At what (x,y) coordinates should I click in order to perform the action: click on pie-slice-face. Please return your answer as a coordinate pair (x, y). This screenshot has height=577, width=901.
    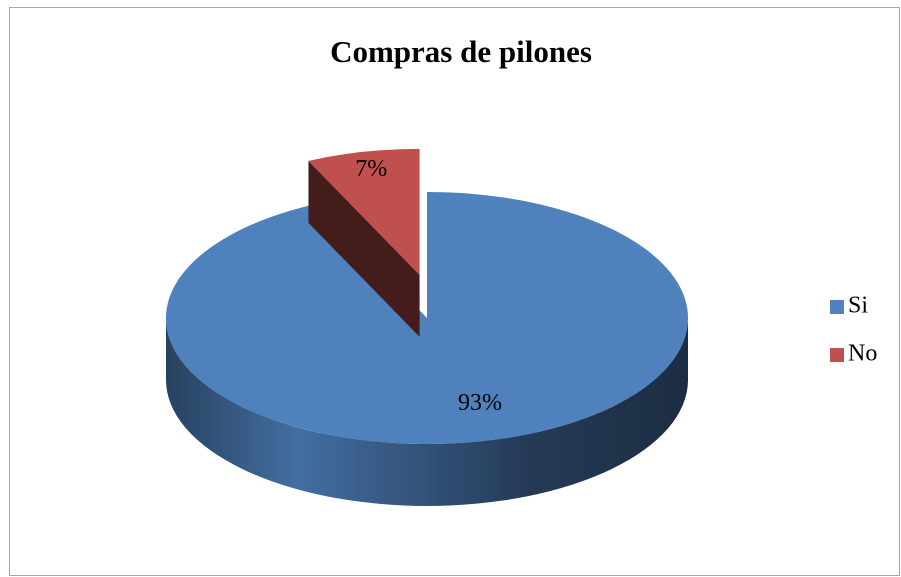
    Looking at the image, I should click on (364, 248).